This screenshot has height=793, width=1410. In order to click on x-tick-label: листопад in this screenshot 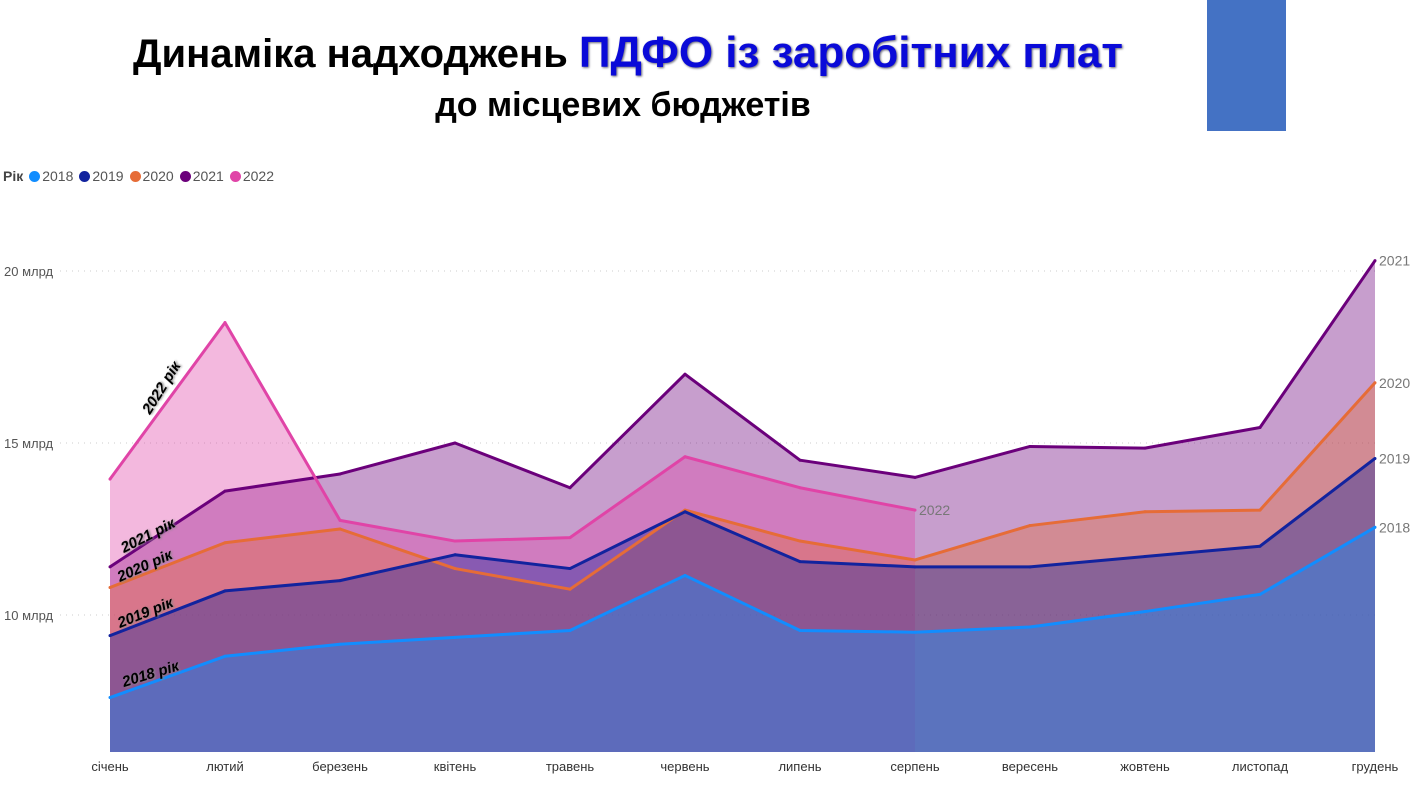, I will do `click(1260, 766)`.